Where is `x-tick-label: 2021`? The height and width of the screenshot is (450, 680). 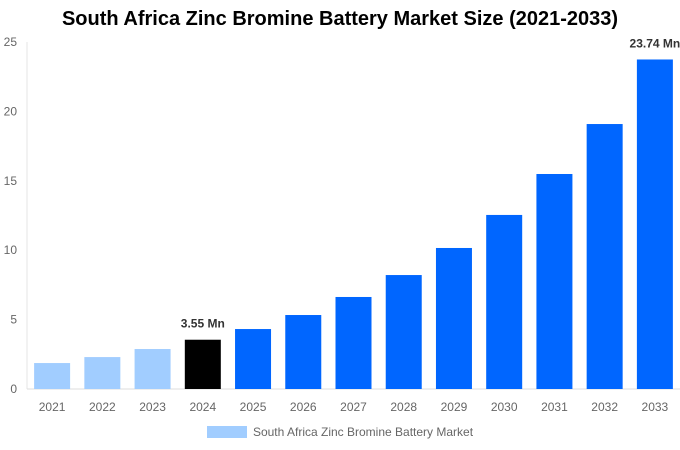
x-tick-label: 2021 is located at coordinates (52, 407).